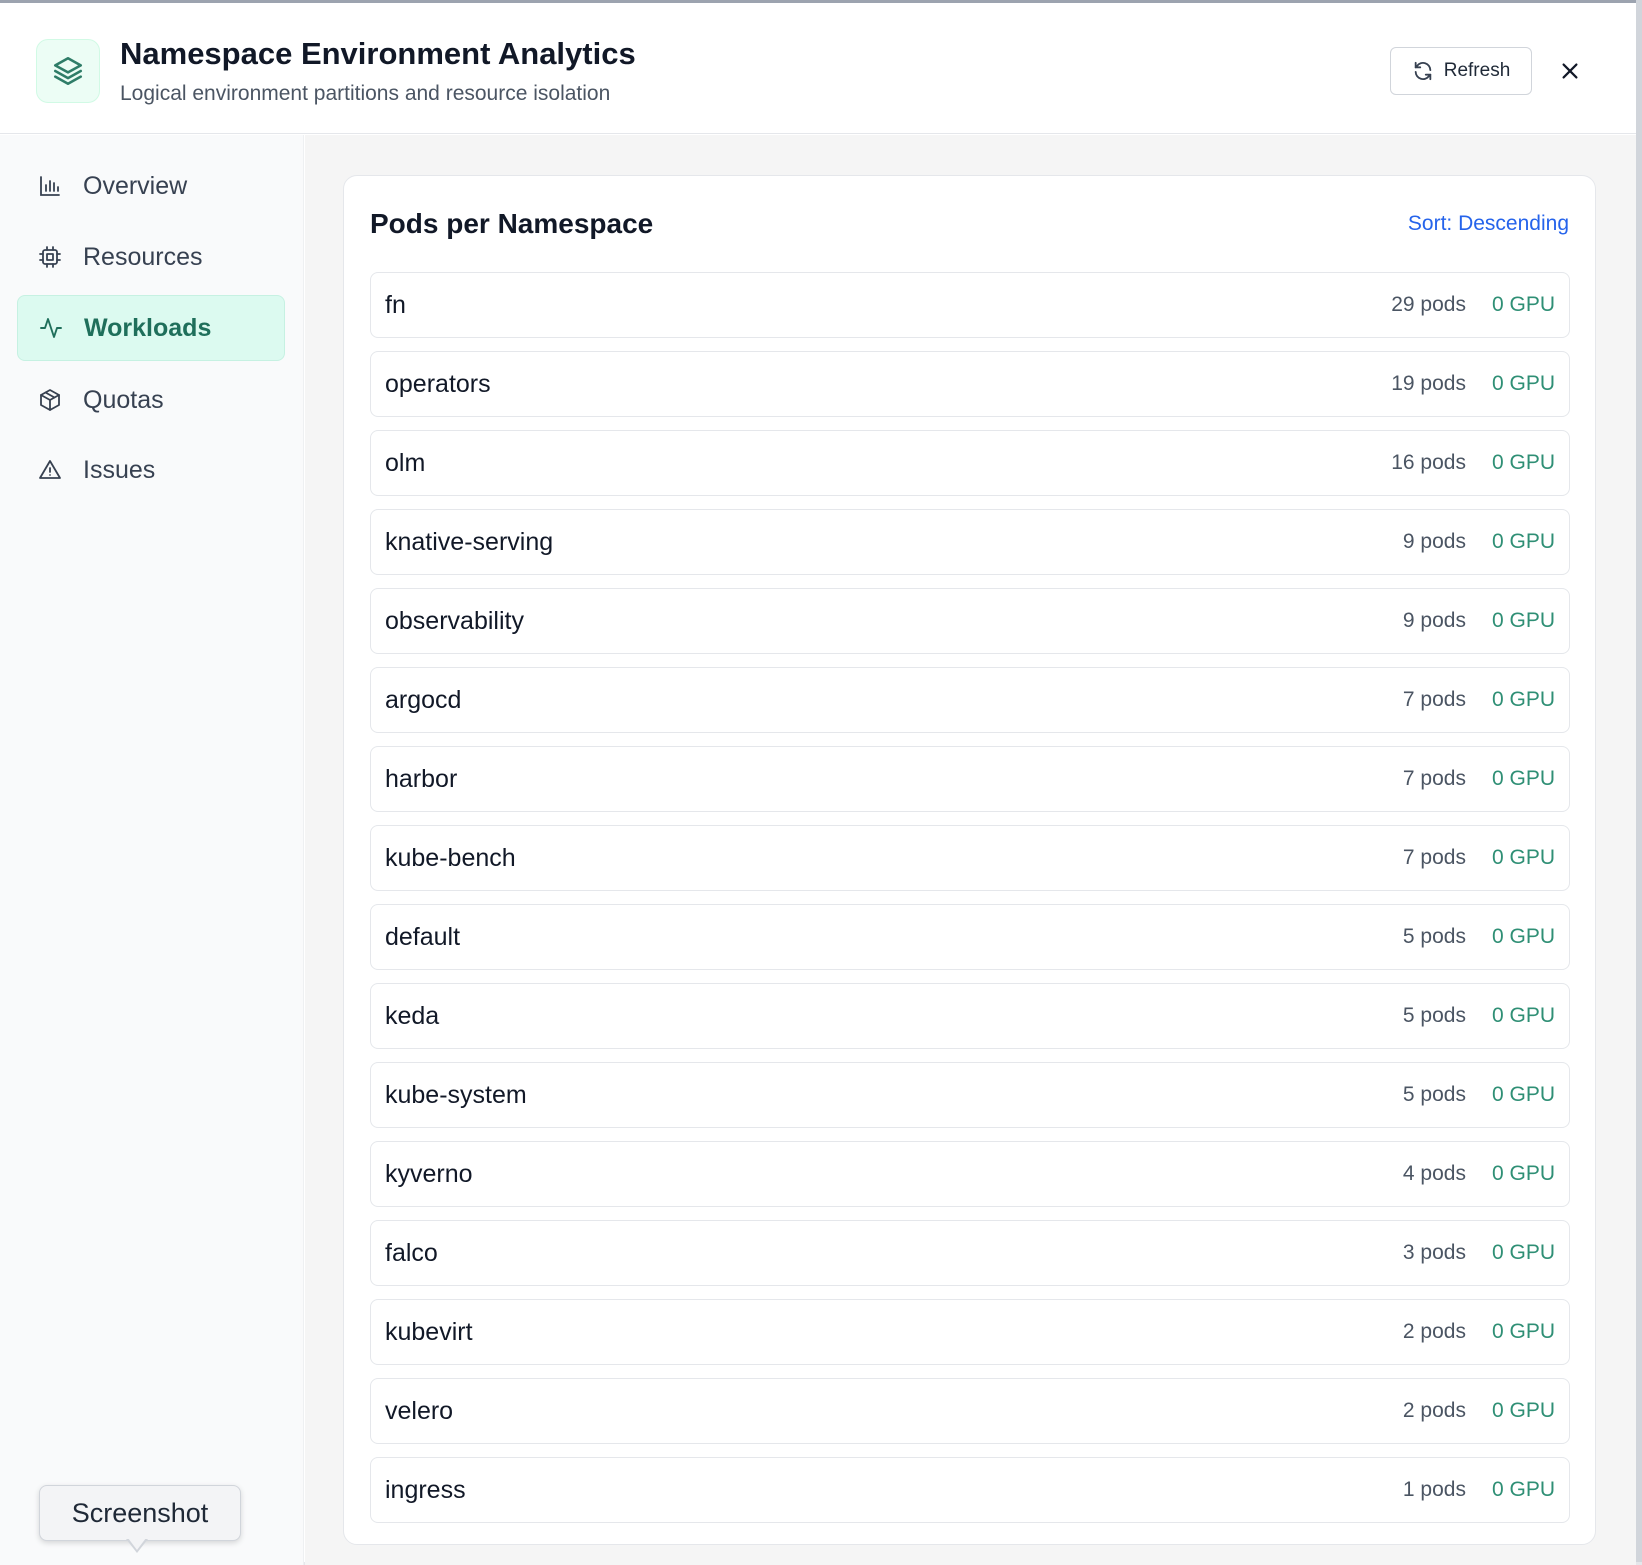 Image resolution: width=1642 pixels, height=1565 pixels. What do you see at coordinates (423, 699) in the screenshot?
I see `namespace-name: argocd` at bounding box center [423, 699].